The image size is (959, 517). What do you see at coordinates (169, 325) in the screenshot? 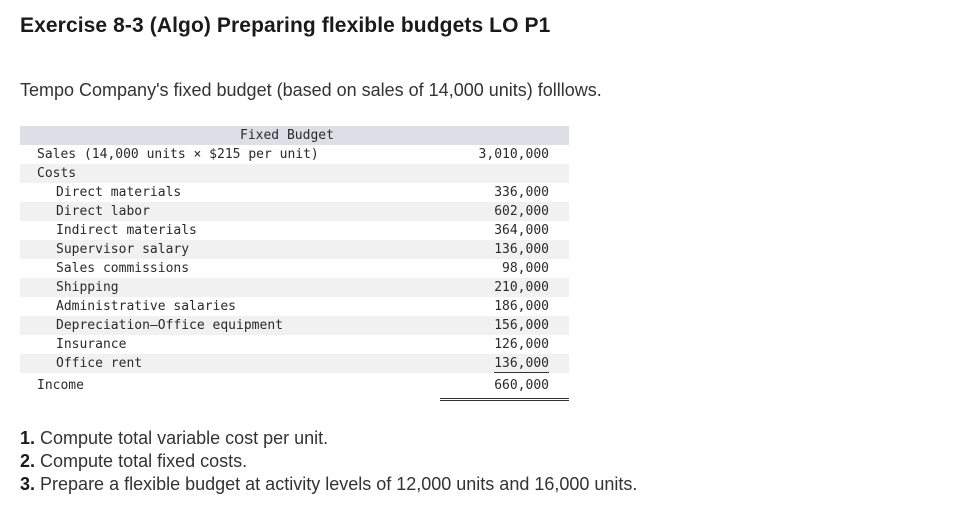
I see `cost-label: Depreciation—Office equipment` at bounding box center [169, 325].